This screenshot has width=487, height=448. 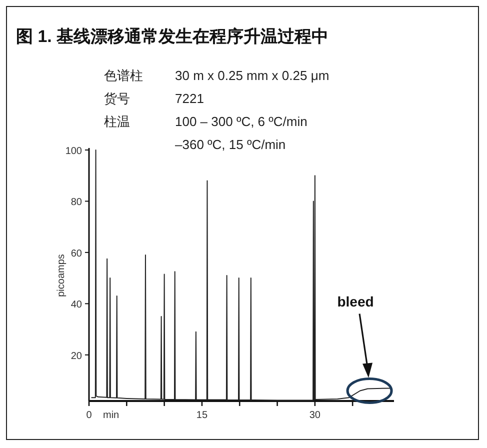 I want to click on y-tick-label: 60, so click(x=76, y=254).